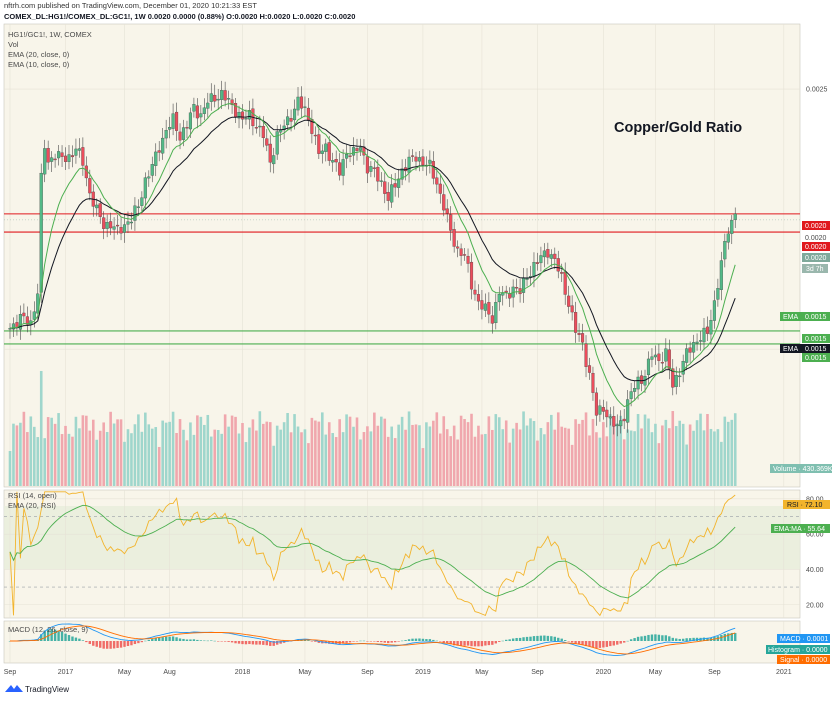 Image resolution: width=840 pixels, height=702 pixels. What do you see at coordinates (243, 672) in the screenshot?
I see `x-tick-label: 2018` at bounding box center [243, 672].